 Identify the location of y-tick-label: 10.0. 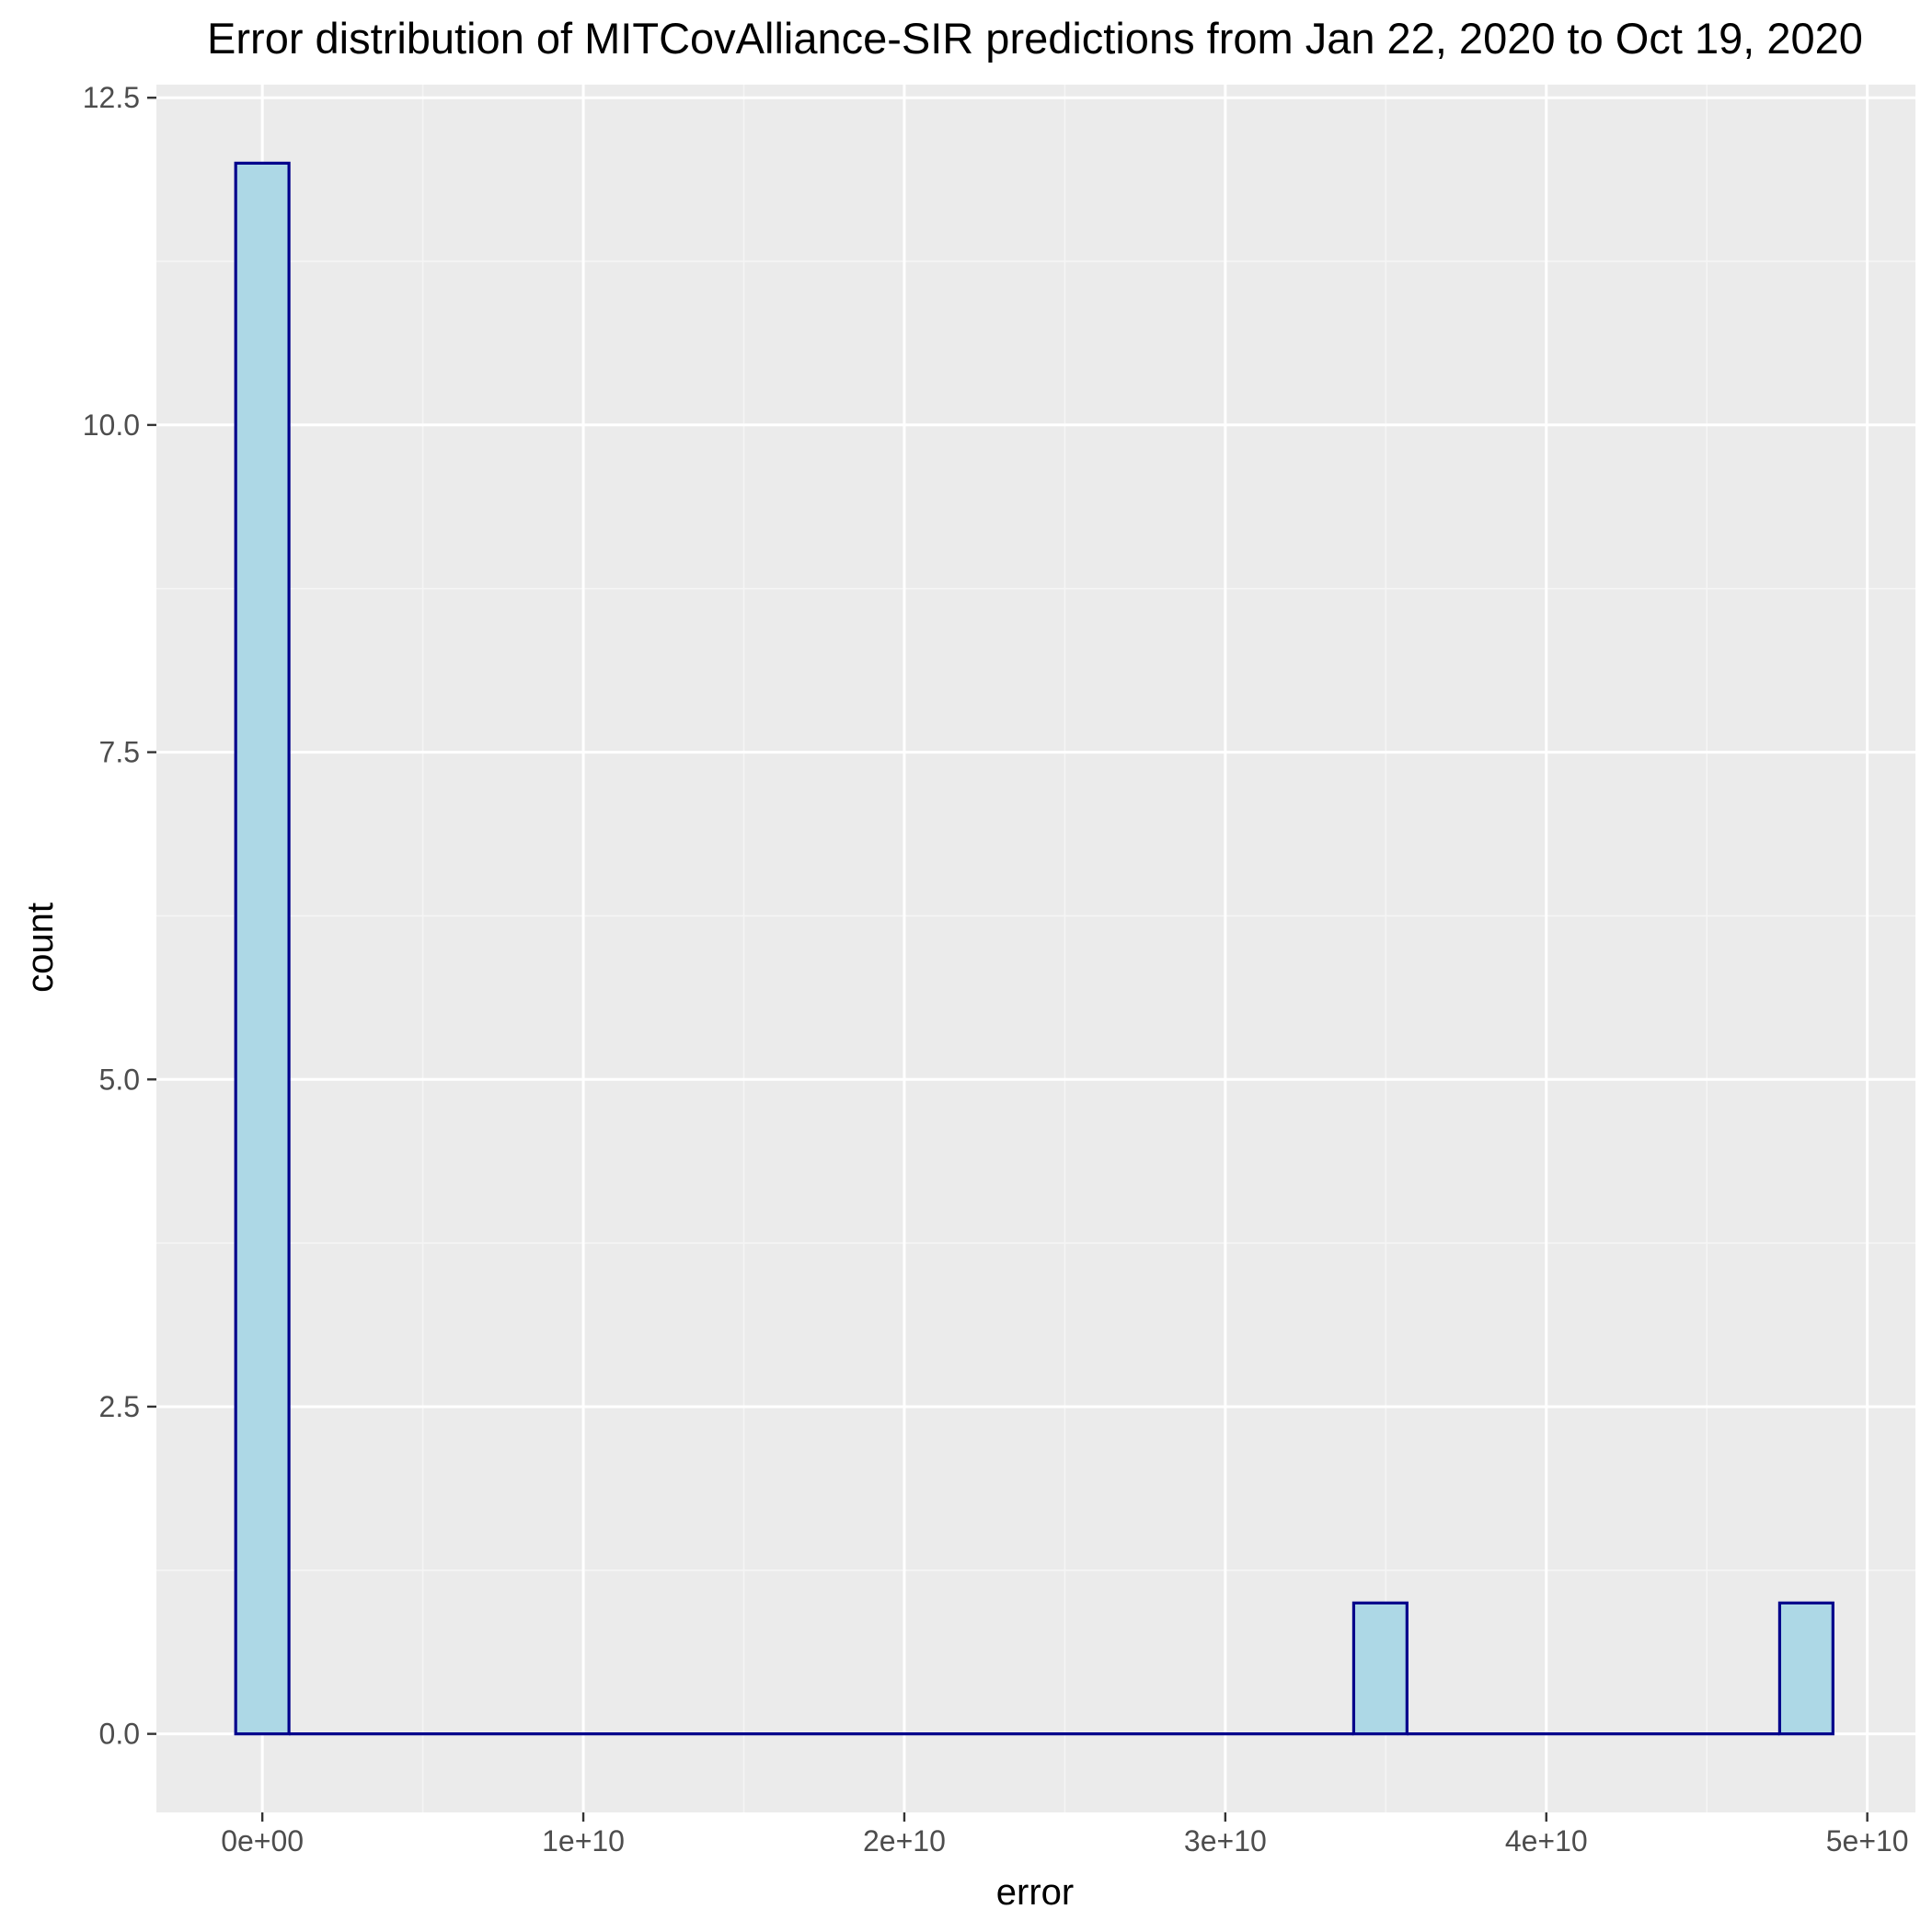
(111, 425).